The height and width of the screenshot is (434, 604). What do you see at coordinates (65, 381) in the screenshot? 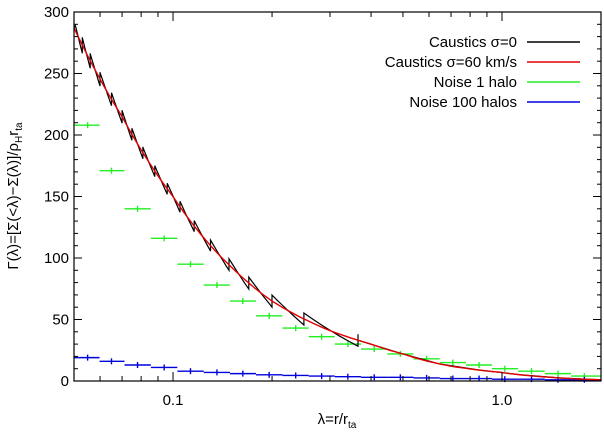
I see `y-tick-label: 0` at bounding box center [65, 381].